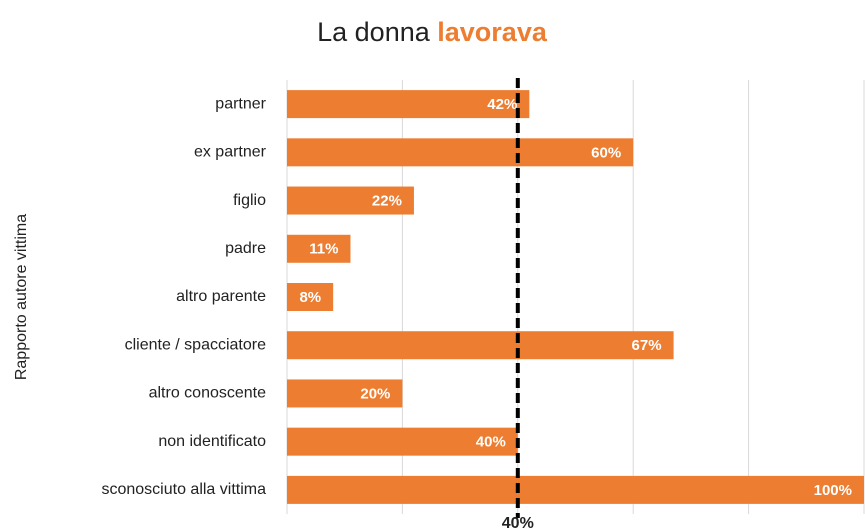 The height and width of the screenshot is (532, 865). I want to click on value-label: 60%, so click(606, 152).